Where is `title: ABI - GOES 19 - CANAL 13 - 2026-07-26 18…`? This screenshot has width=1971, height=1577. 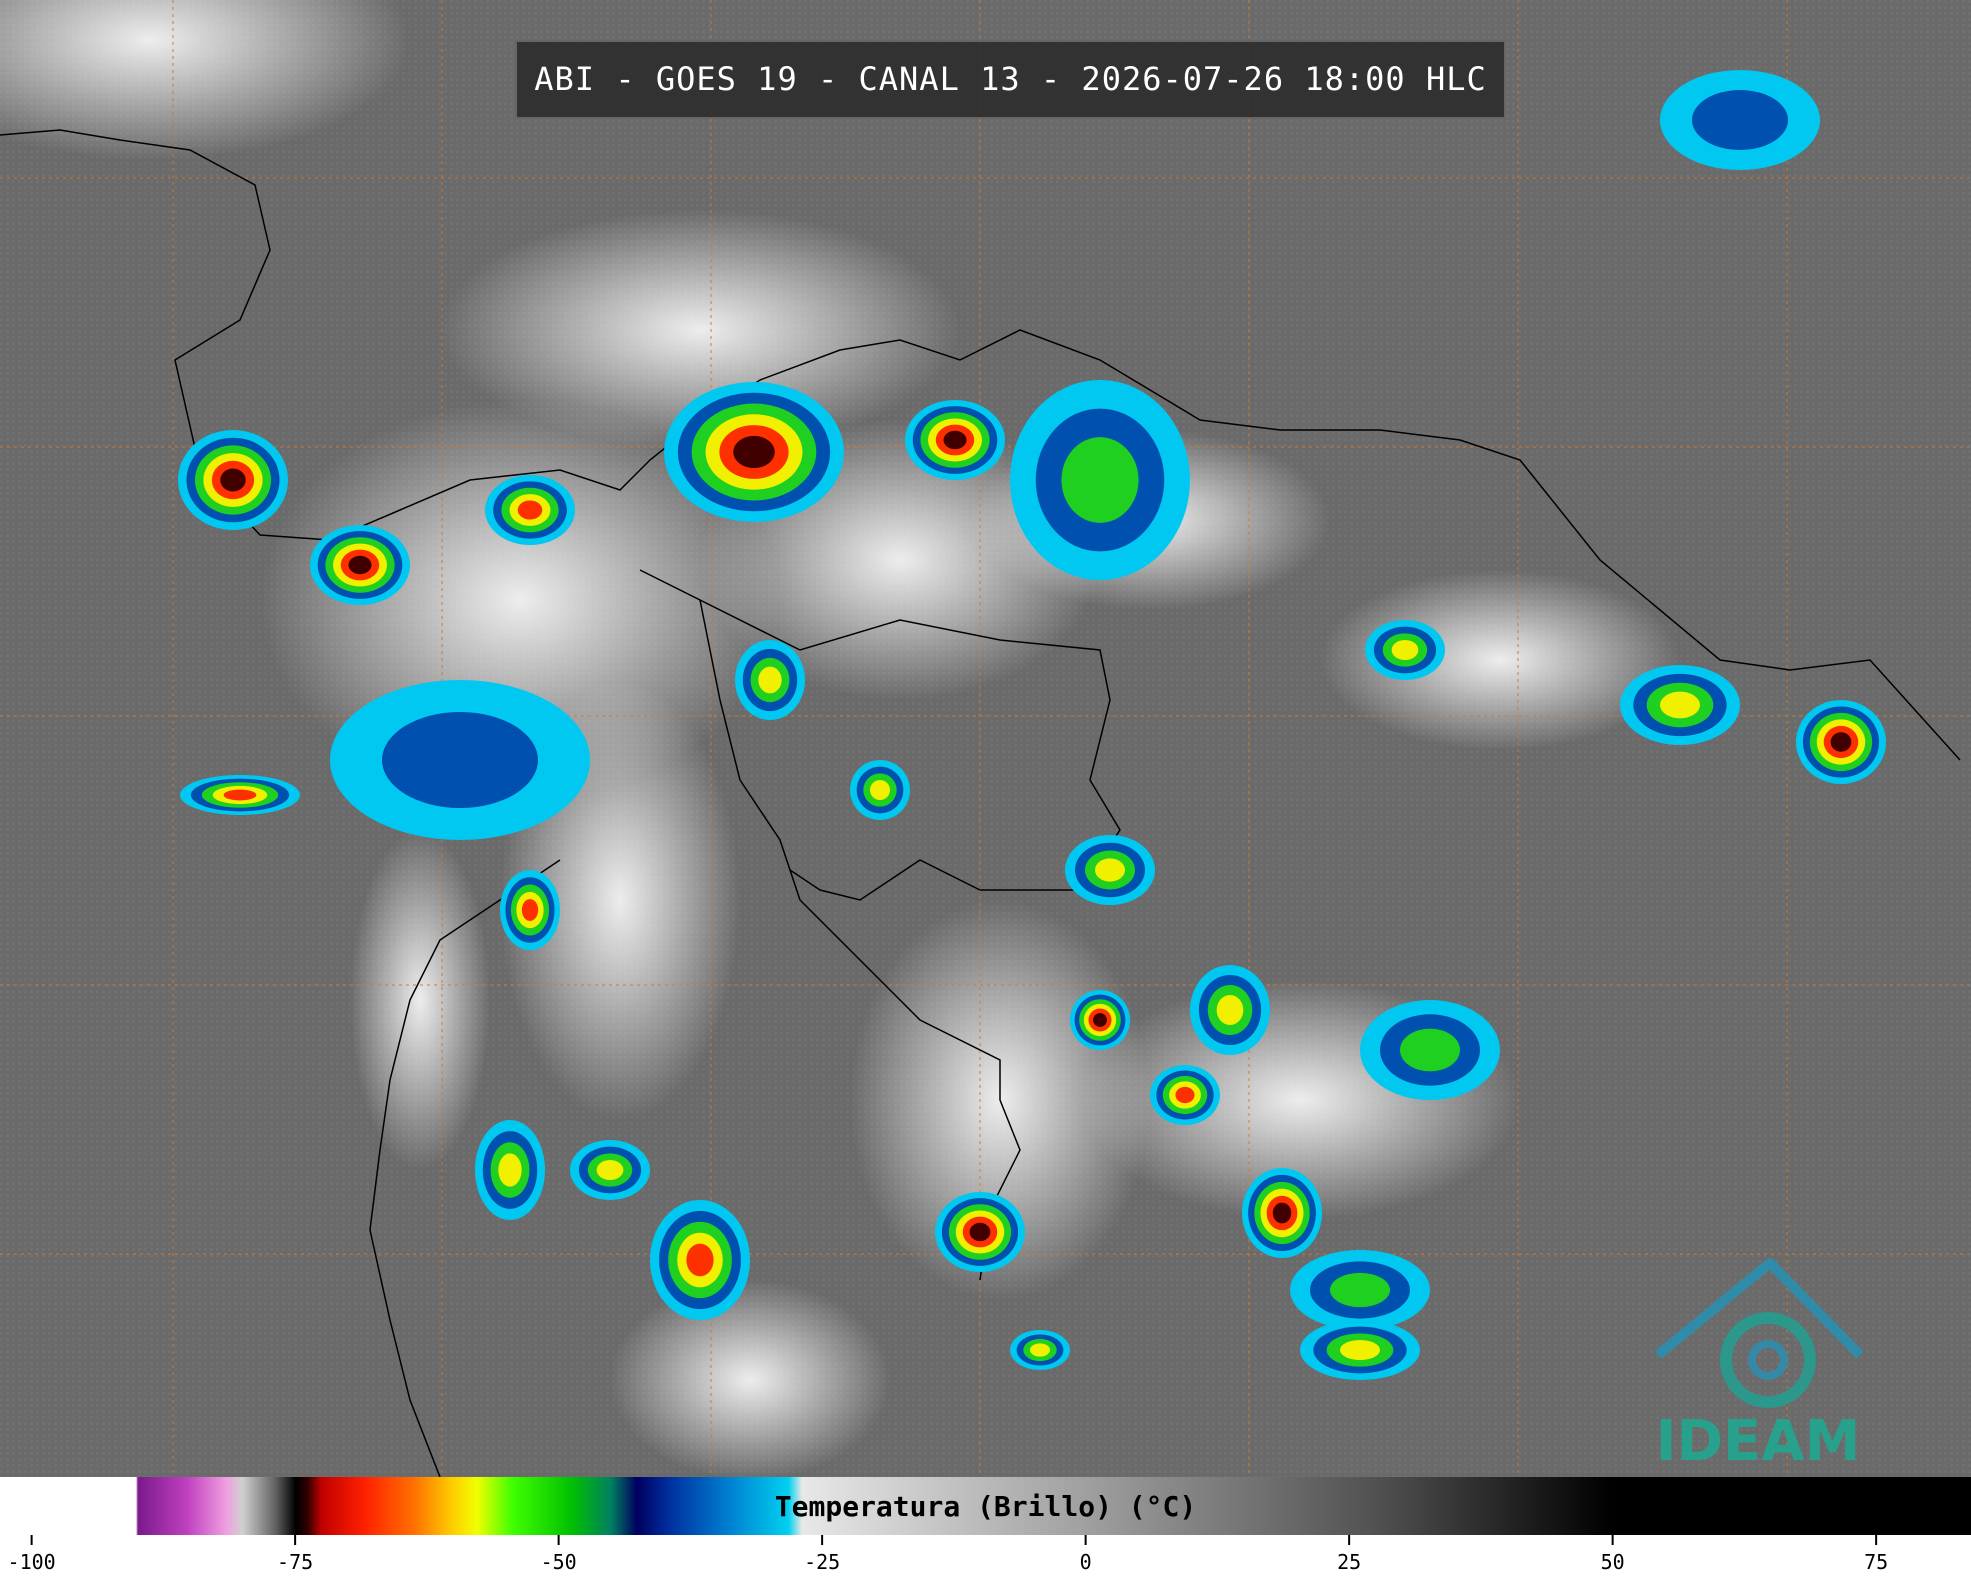
title: ABI - GOES 19 - CANAL 13 - 2026-07-26 18… is located at coordinates (1010, 79).